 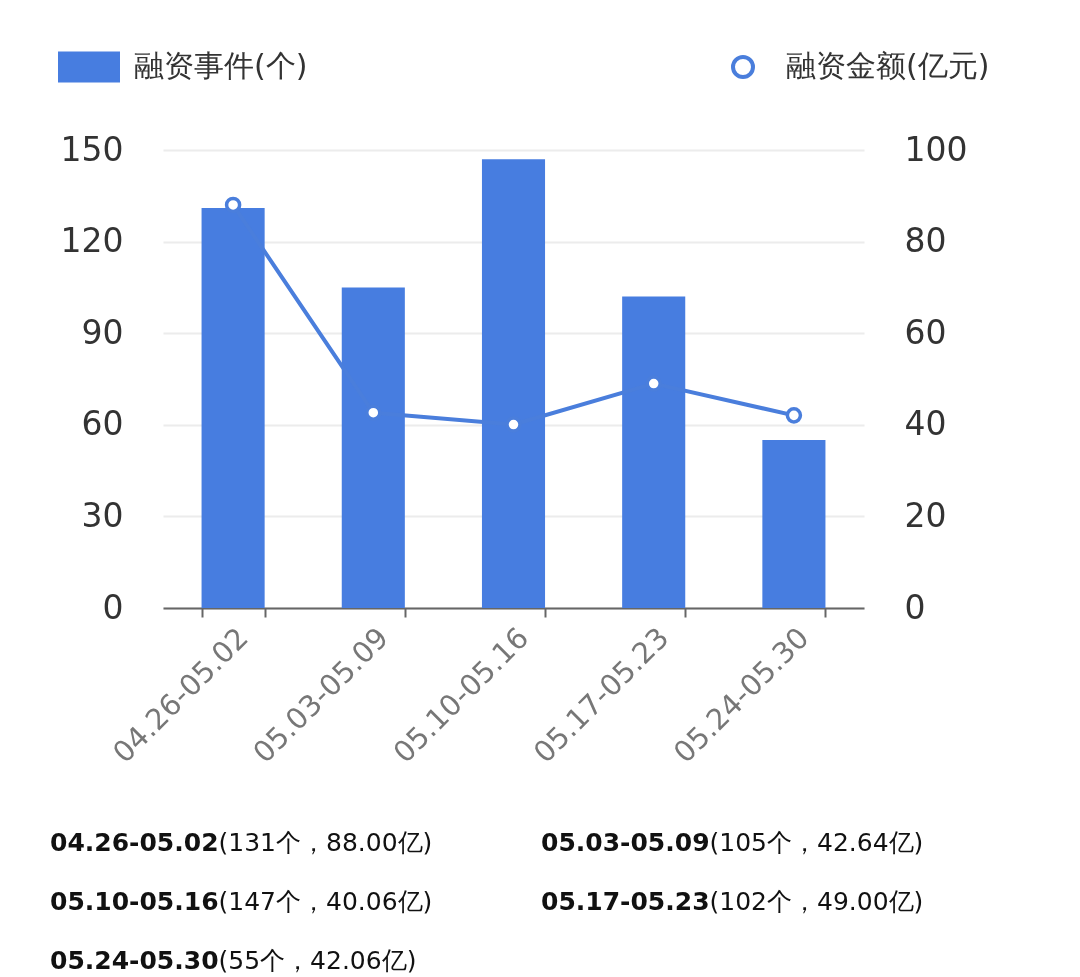 What do you see at coordinates (325, 901) in the screenshot?
I see `text: (147个，40.06亿)` at bounding box center [325, 901].